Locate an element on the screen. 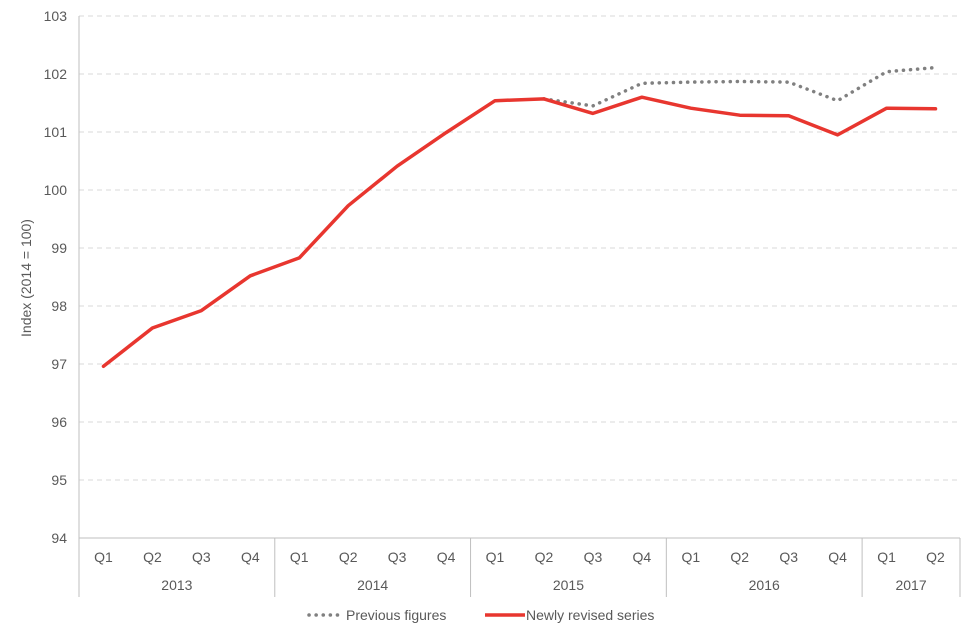  y-tick-label: 98 is located at coordinates (59, 306).